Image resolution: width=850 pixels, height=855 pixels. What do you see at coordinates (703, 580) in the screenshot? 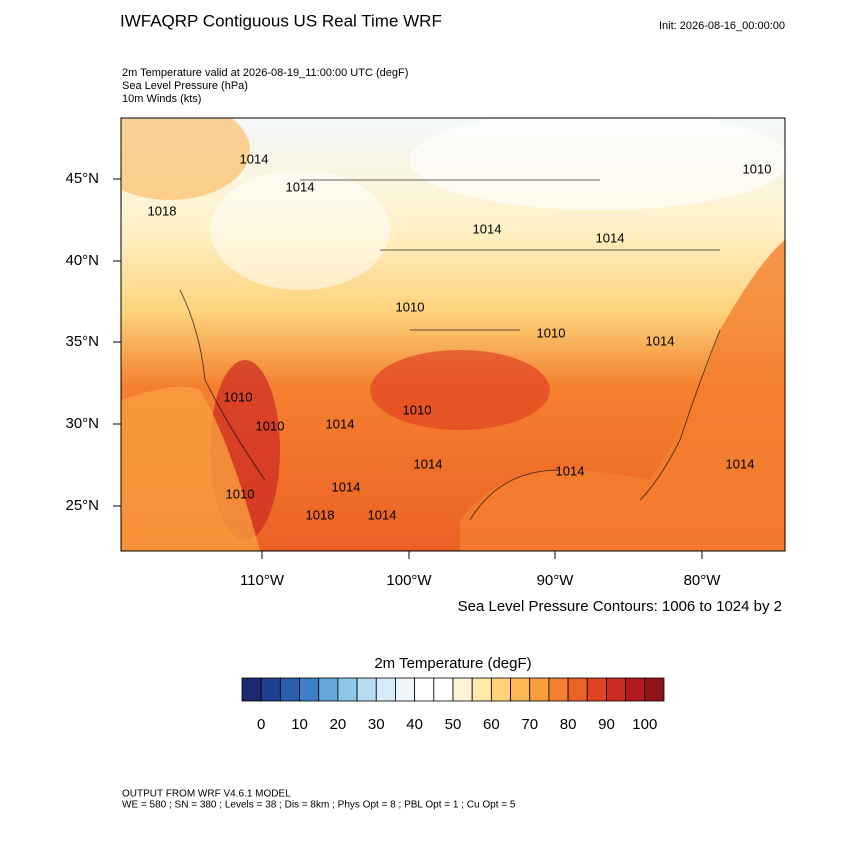
I see `lon-label: 80°W` at bounding box center [703, 580].